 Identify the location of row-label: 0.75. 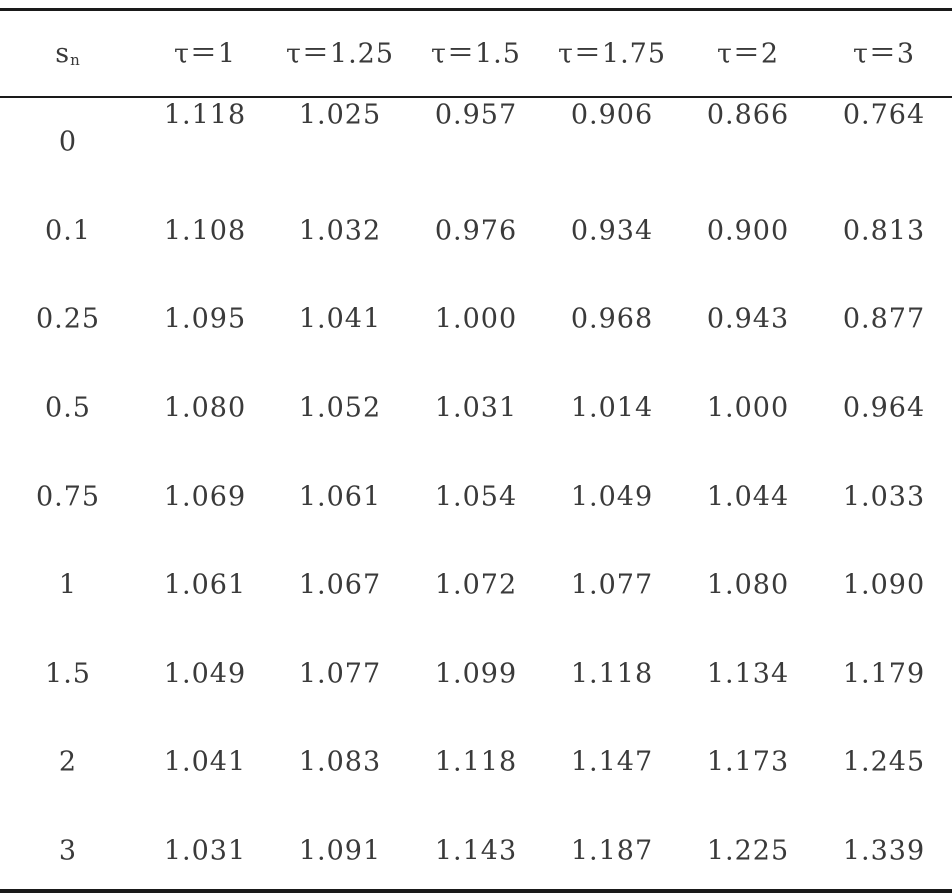
(68, 497).